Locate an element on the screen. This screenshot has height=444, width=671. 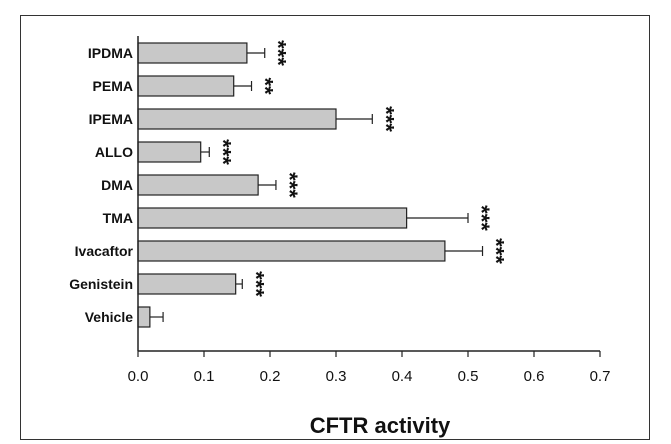
x-tick-label: 0.4 is located at coordinates (402, 376).